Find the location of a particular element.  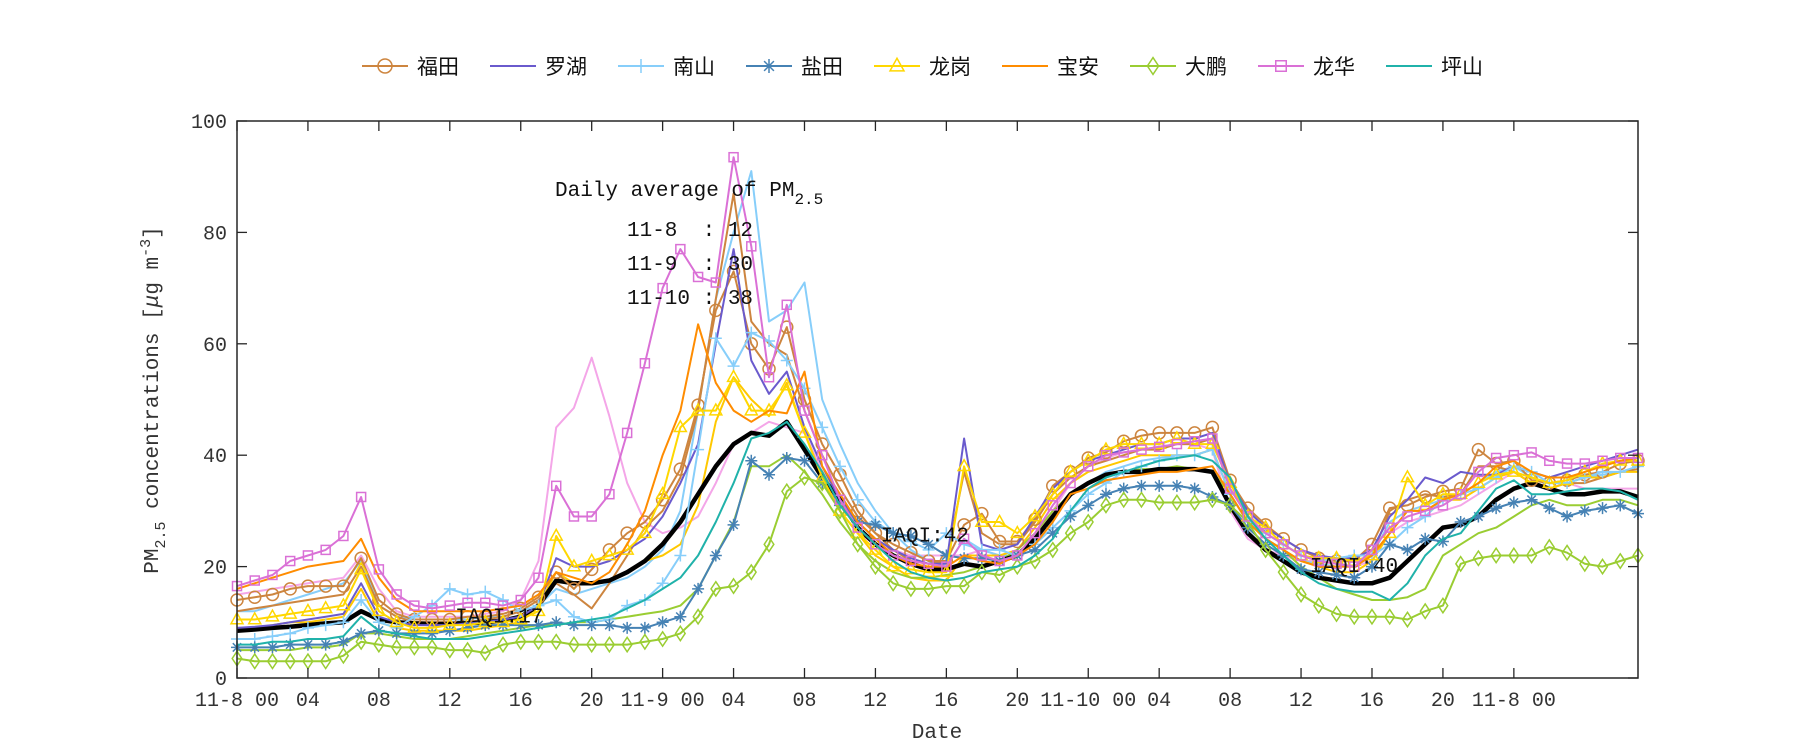

x-axis-label: Date is located at coordinates (937, 733).